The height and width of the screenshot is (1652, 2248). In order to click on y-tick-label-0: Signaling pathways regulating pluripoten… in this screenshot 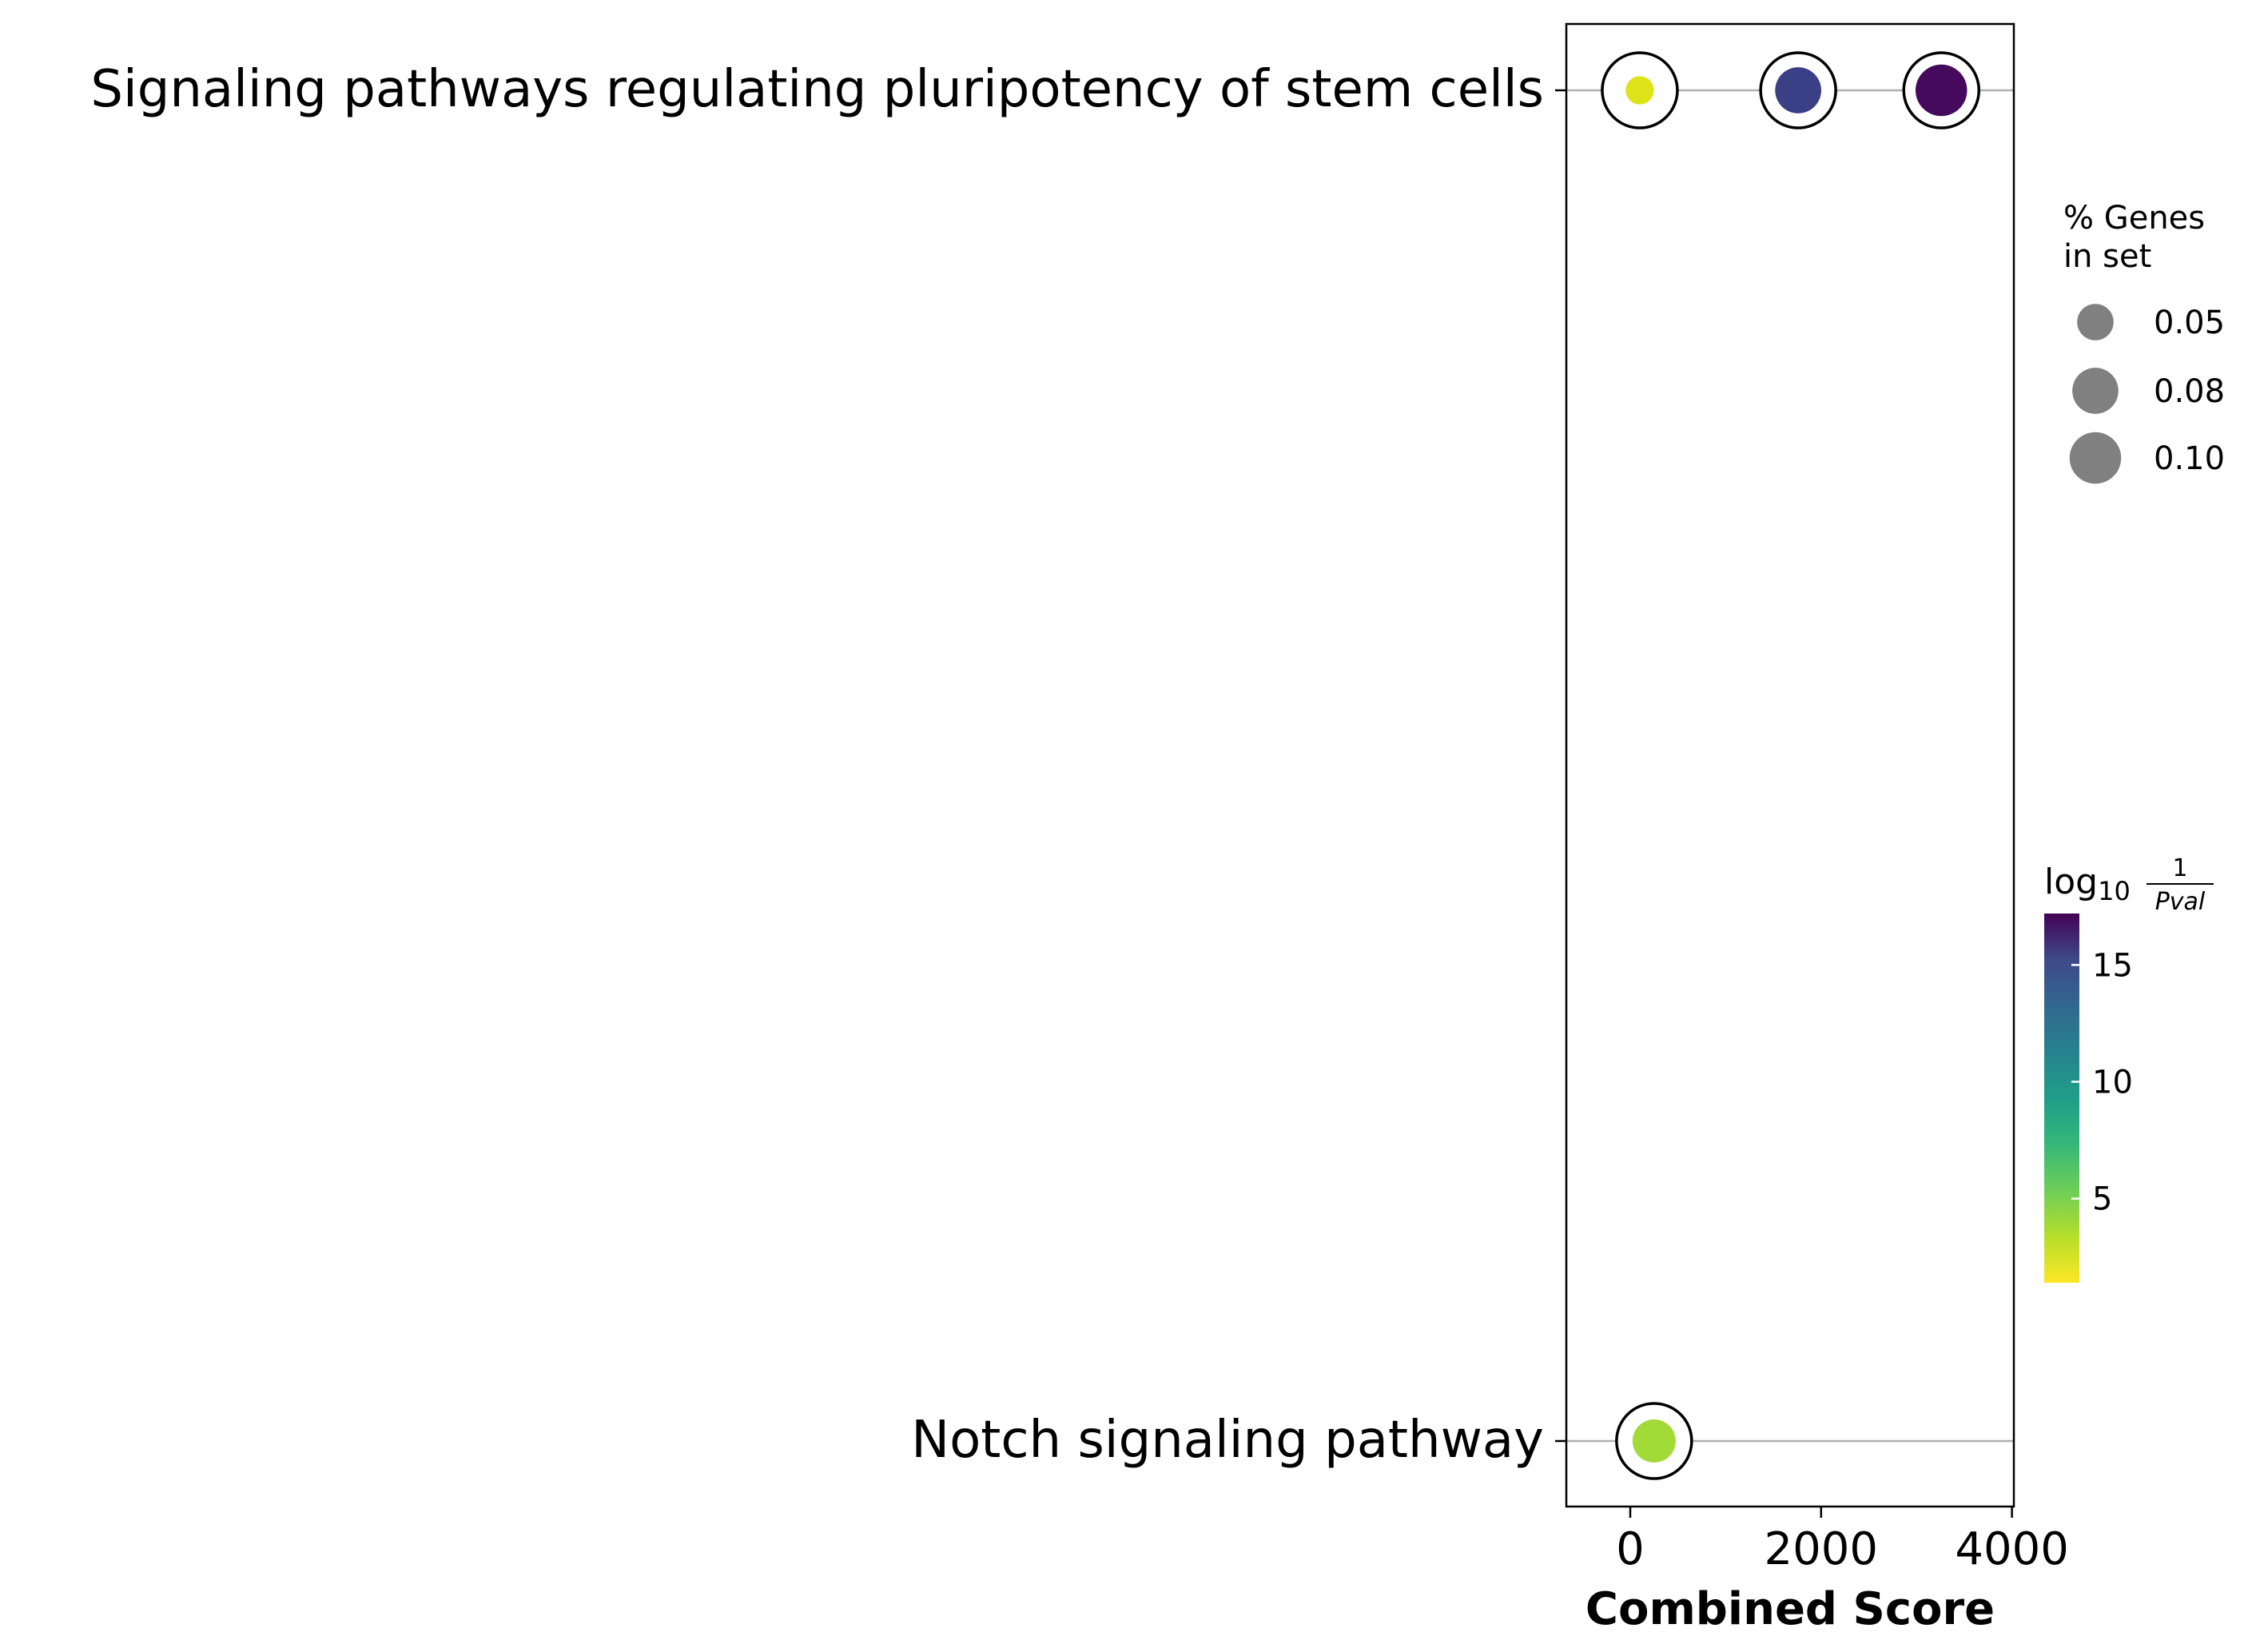, I will do `click(817, 89)`.